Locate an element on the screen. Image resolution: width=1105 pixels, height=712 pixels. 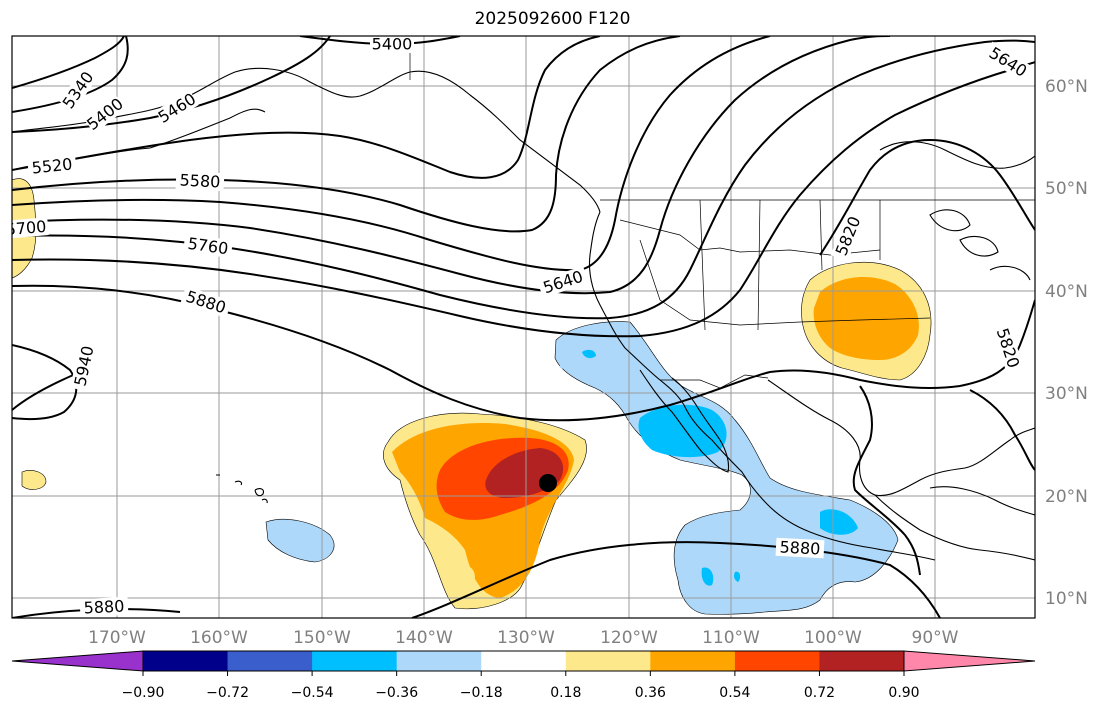
lon-label: 160°W is located at coordinates (219, 638).